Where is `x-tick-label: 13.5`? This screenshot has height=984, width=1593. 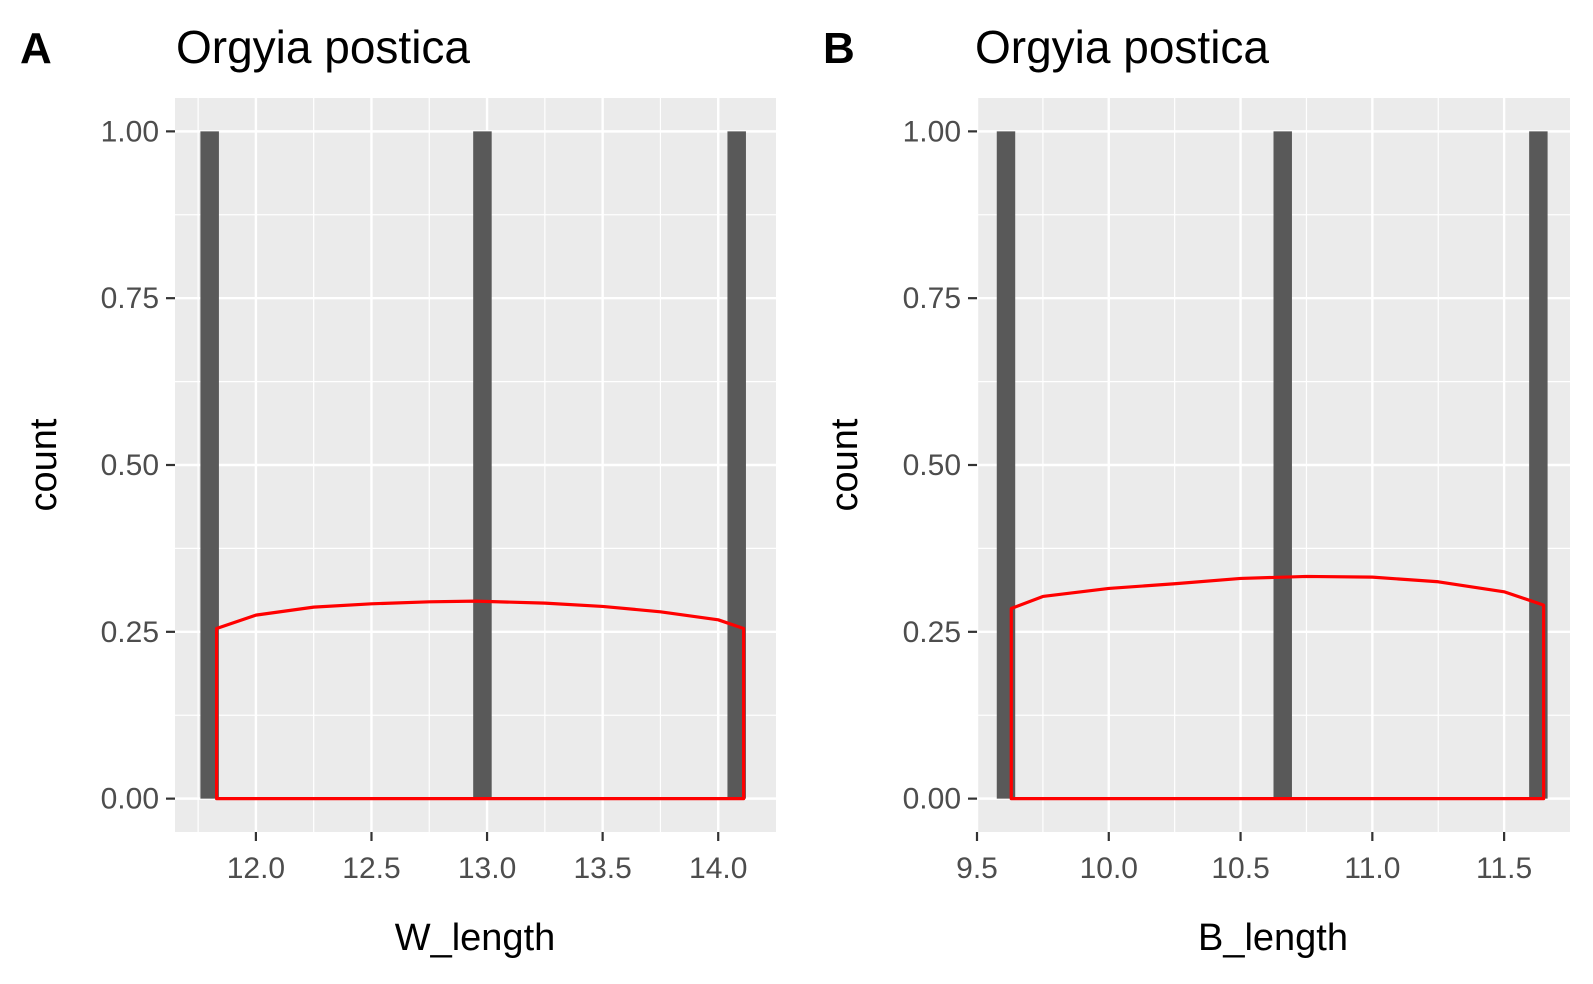 x-tick-label: 13.5 is located at coordinates (602, 868).